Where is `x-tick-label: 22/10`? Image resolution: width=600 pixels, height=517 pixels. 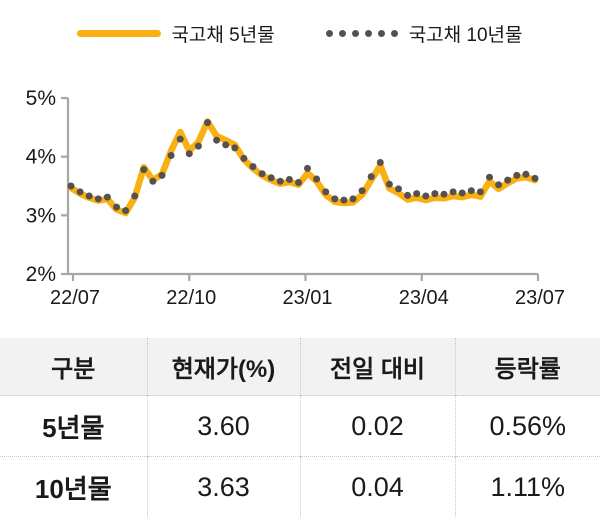
x-tick-label: 22/10 is located at coordinates (191, 298).